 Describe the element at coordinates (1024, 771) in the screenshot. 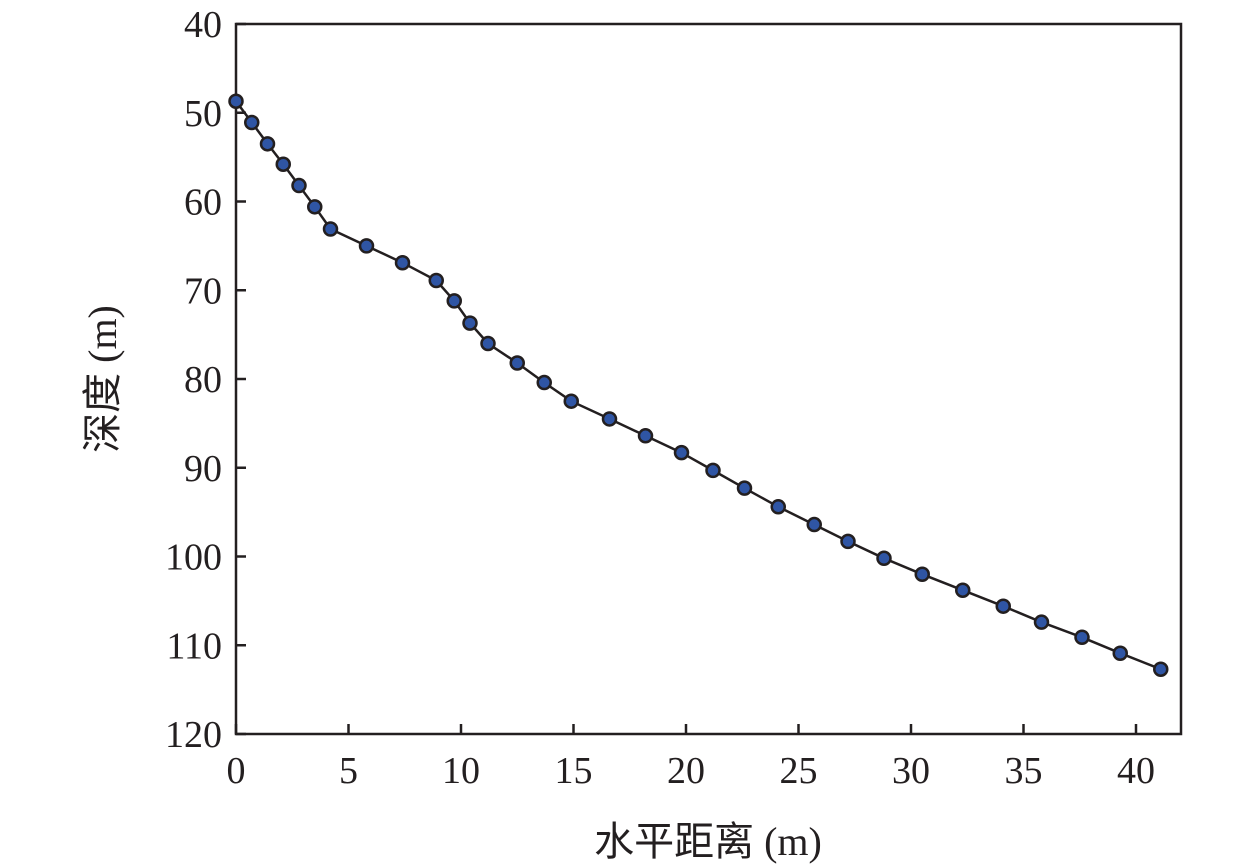

I see `x-tick-label: 35` at that location.